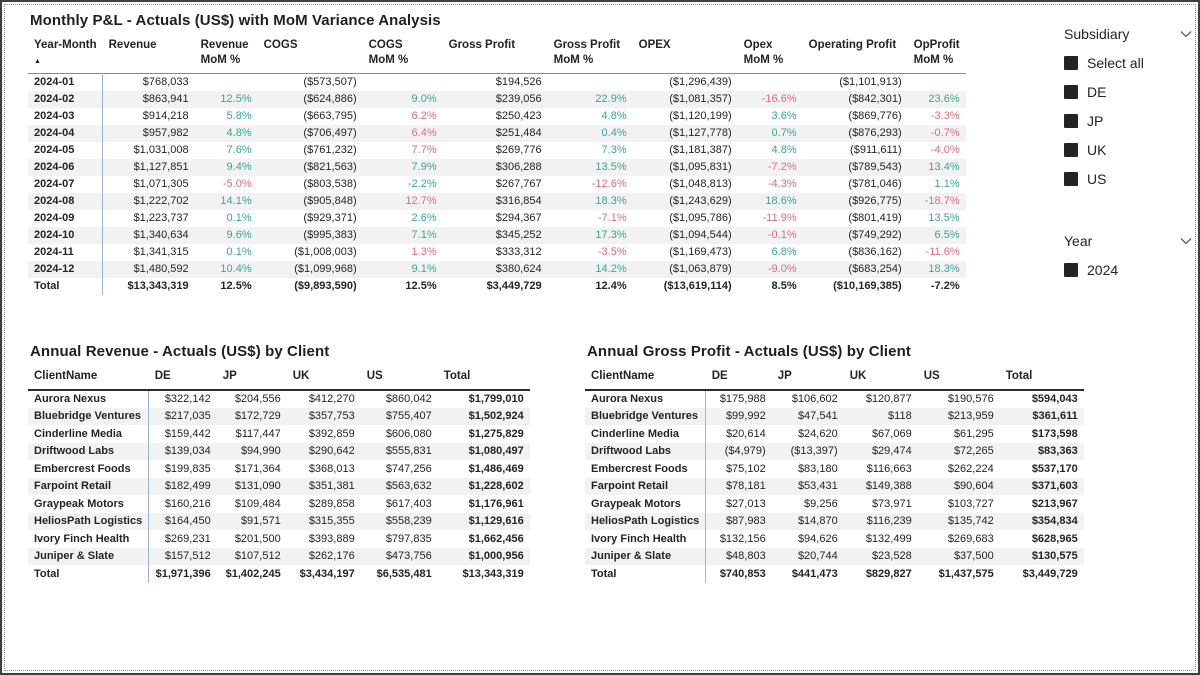 The width and height of the screenshot is (1200, 675). I want to click on column-header-label: Operating Profit, so click(852, 45).